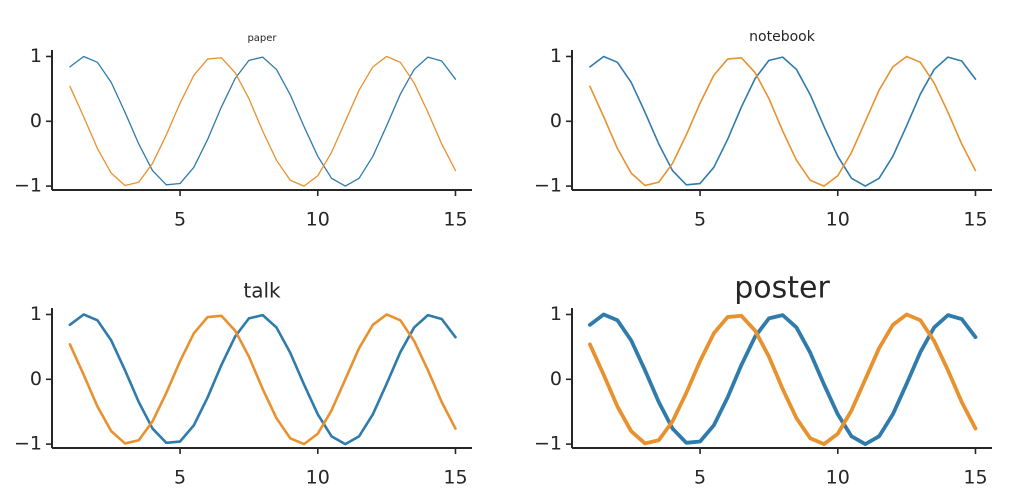 This screenshot has width=1017, height=502. What do you see at coordinates (782, 37) in the screenshot?
I see `subplot-title: notebook` at bounding box center [782, 37].